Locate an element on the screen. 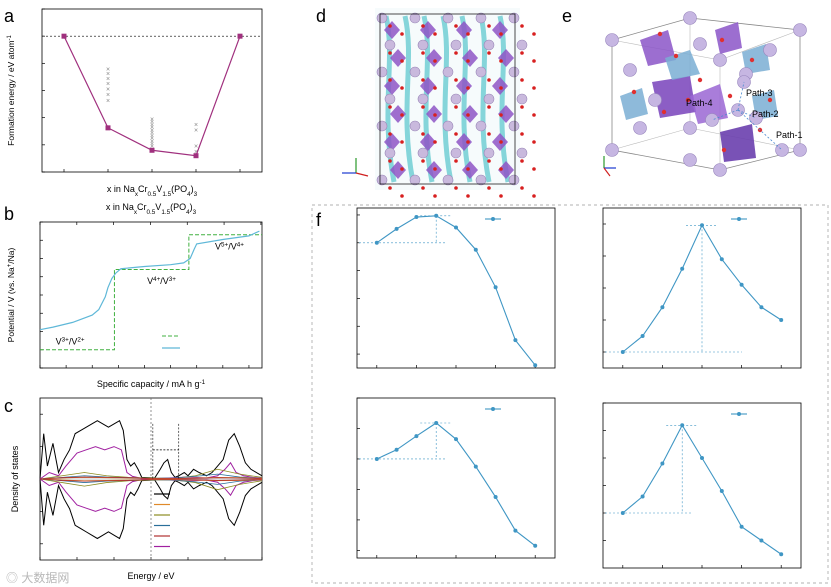 This screenshot has width=831, height=587. redox-couple-label: V4+/V3+ is located at coordinates (161, 281).